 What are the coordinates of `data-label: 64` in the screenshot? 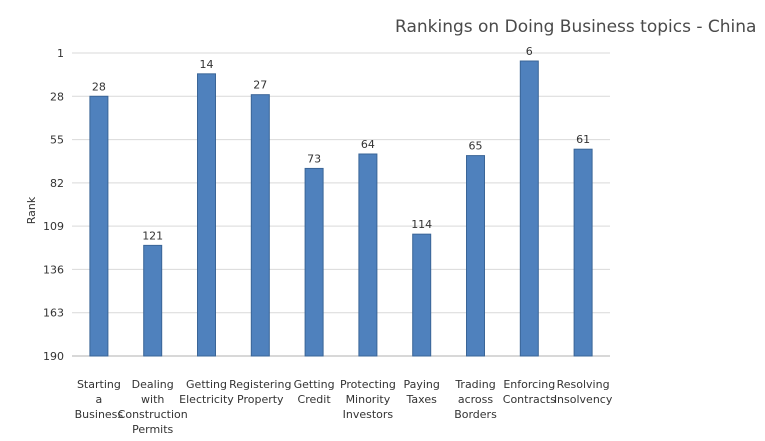 It's located at (368, 144).